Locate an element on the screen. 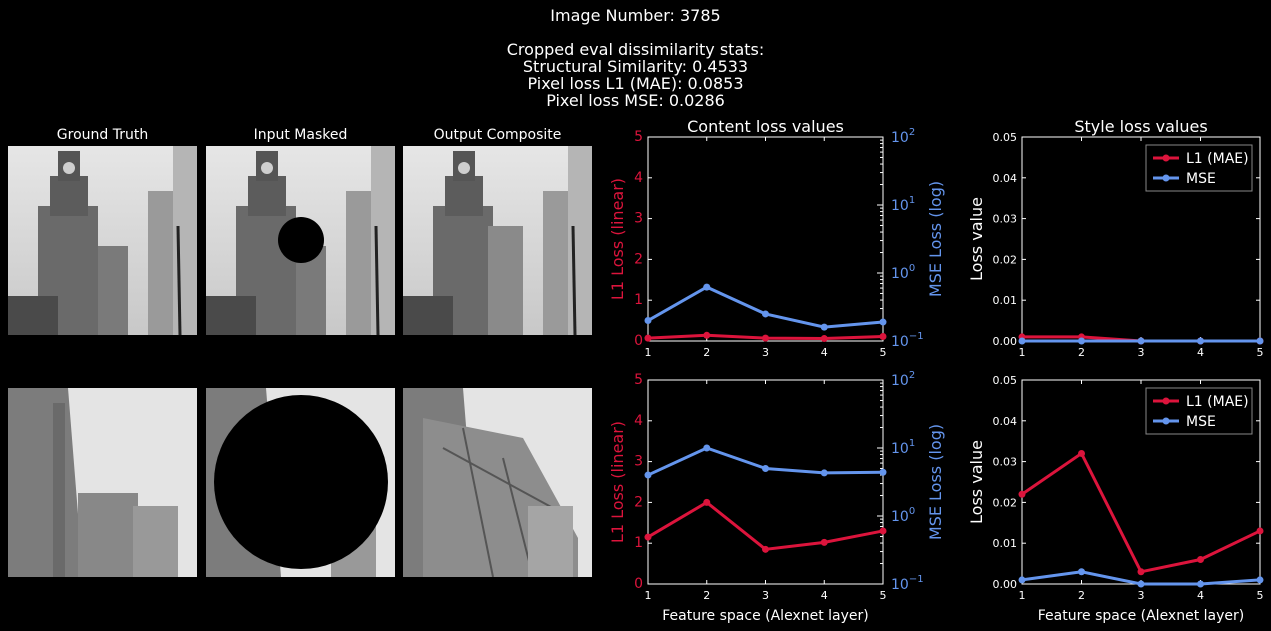  content-bottom-xtick-label: 2 is located at coordinates (706, 595).